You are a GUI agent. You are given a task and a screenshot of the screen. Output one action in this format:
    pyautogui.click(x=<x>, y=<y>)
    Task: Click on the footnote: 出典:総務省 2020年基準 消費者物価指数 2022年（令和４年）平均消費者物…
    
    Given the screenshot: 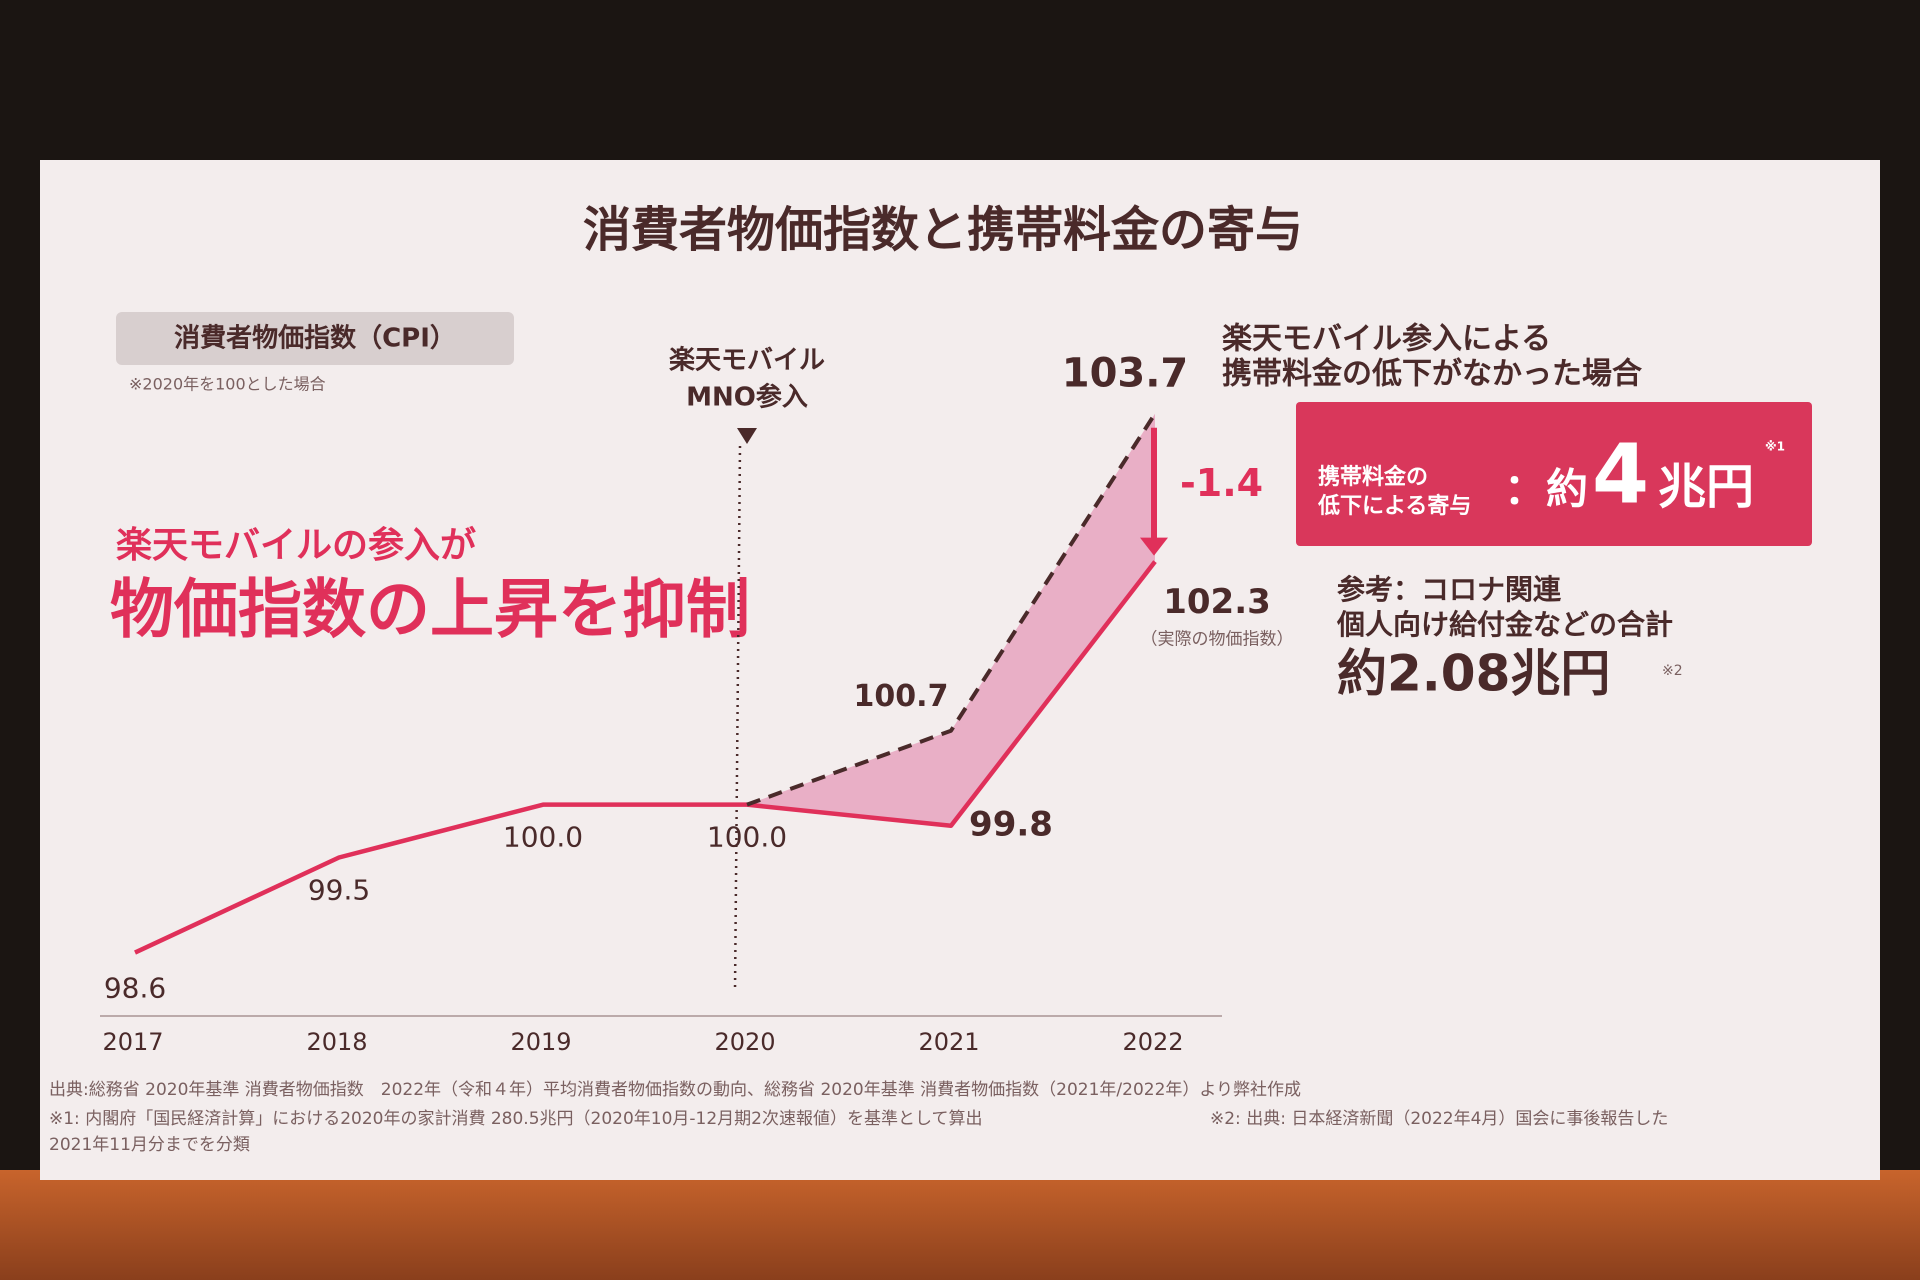 What is the action you would take?
    pyautogui.click(x=675, y=1090)
    